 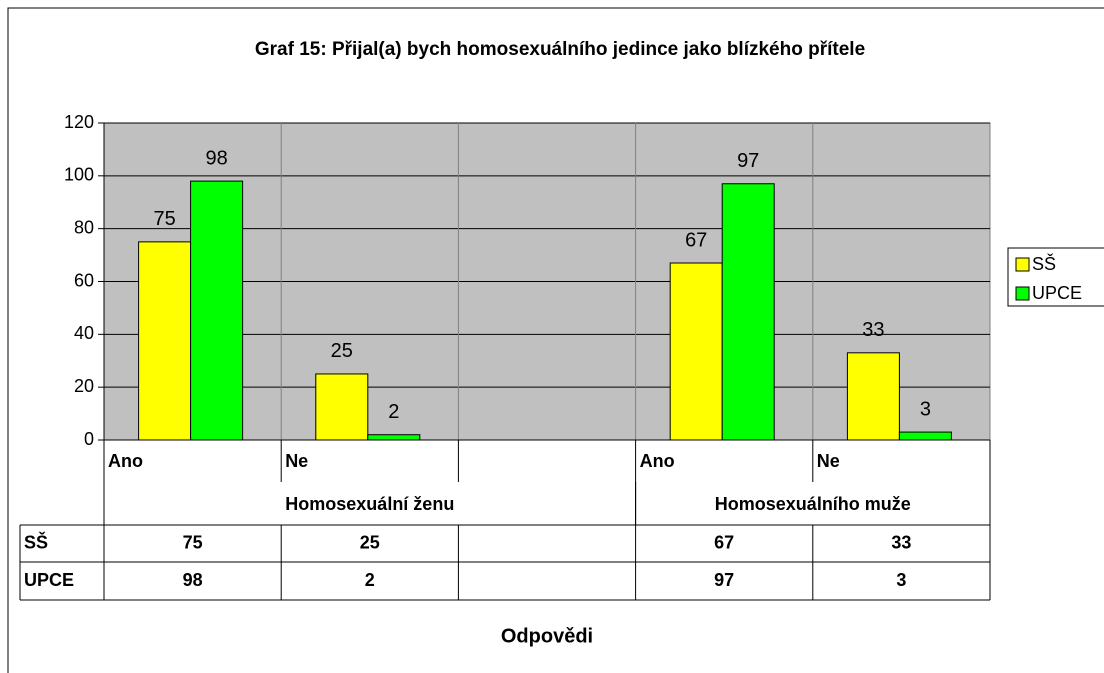 I want to click on table-cell: 67, so click(x=724, y=542).